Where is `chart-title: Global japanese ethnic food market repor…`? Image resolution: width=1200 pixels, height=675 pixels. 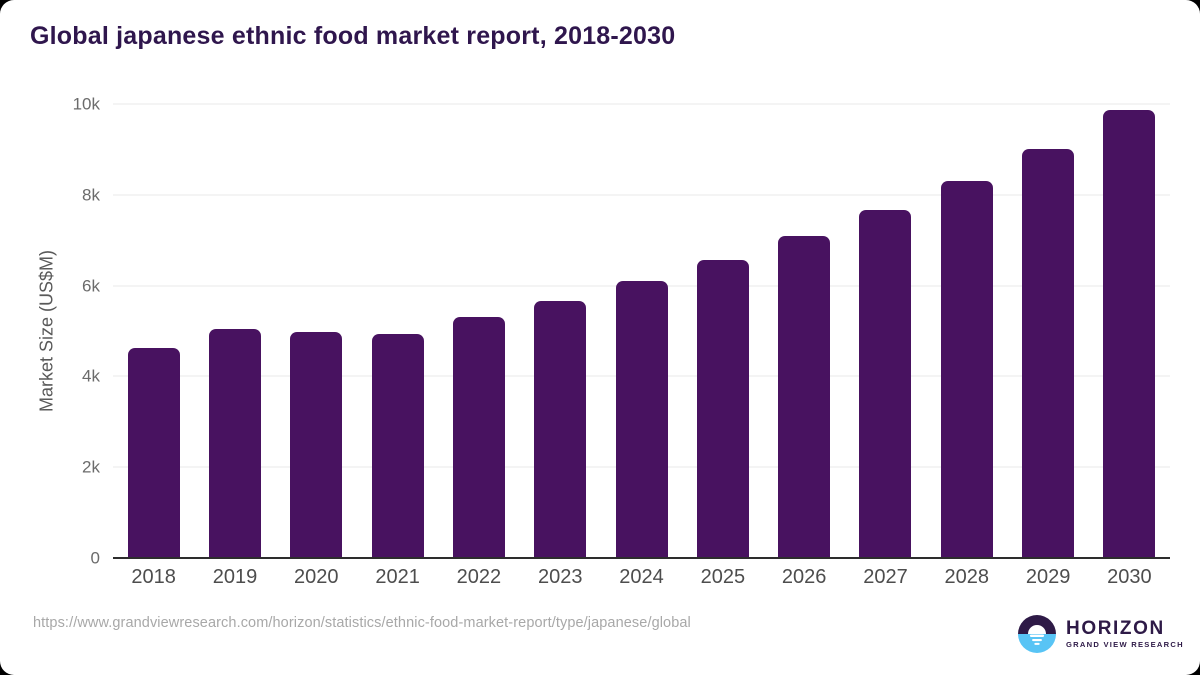 chart-title: Global japanese ethnic food market repor… is located at coordinates (353, 36).